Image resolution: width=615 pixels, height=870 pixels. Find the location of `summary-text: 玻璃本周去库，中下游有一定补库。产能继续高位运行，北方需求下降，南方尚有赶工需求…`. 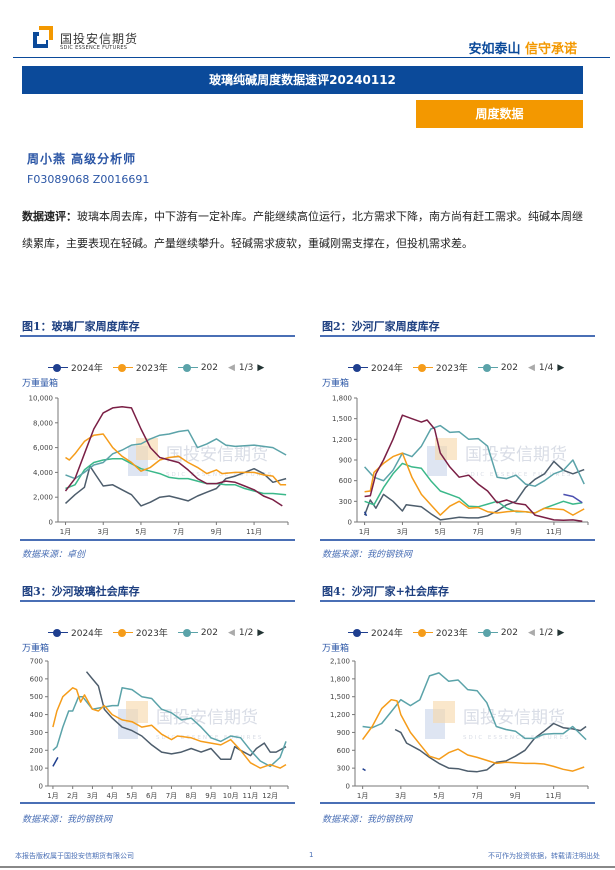

summary-text: 玻璃本周去库，中下游有一定补库。产能继续高位运行，北方需求下降，南方尚有赶工需求… is located at coordinates (302, 230).